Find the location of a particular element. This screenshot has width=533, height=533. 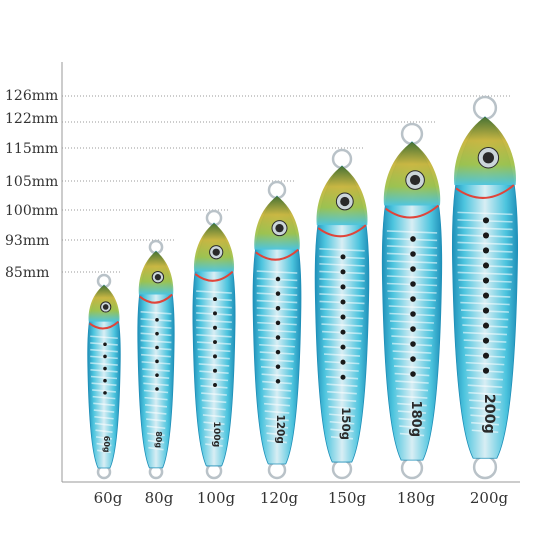

body-weight-marking: 80g is located at coordinates (158, 439).